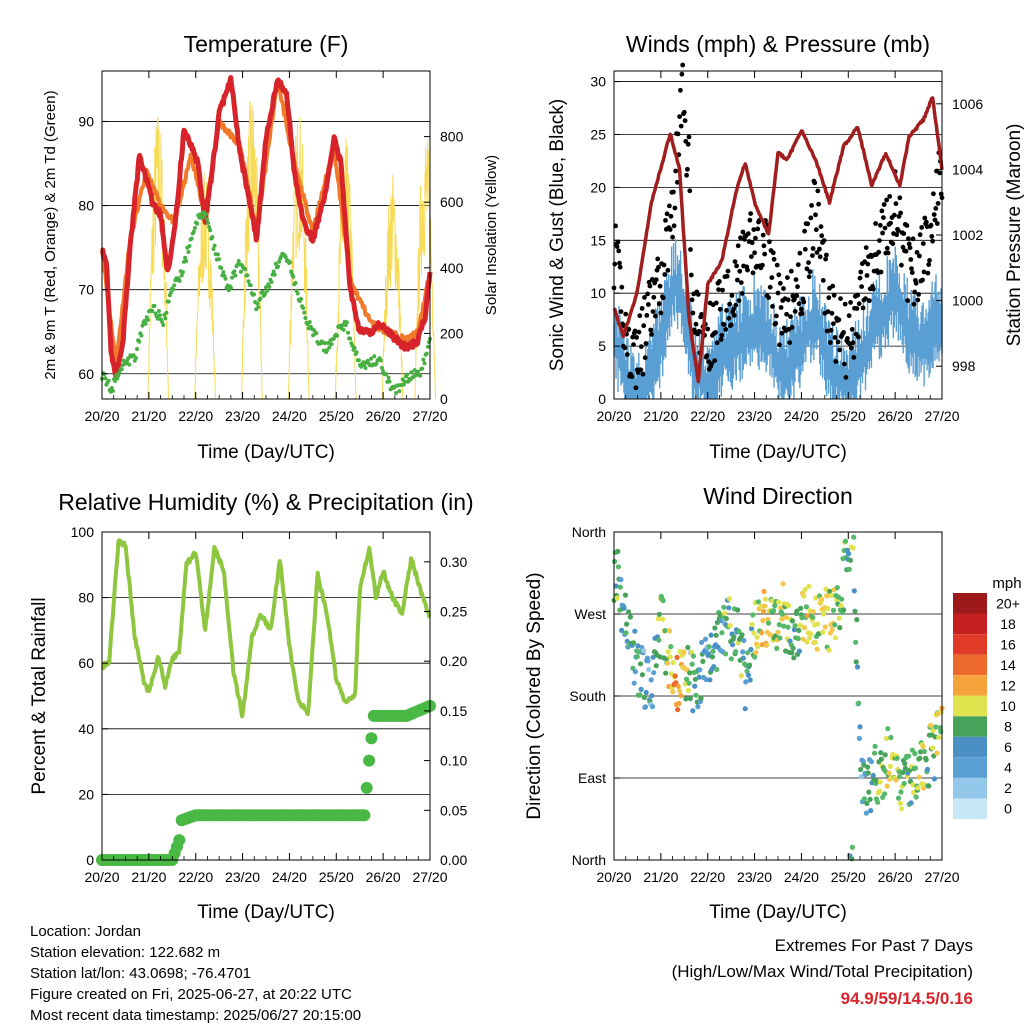  What do you see at coordinates (242, 416) in the screenshot?
I see `x-tick-label: 23/20` at bounding box center [242, 416].